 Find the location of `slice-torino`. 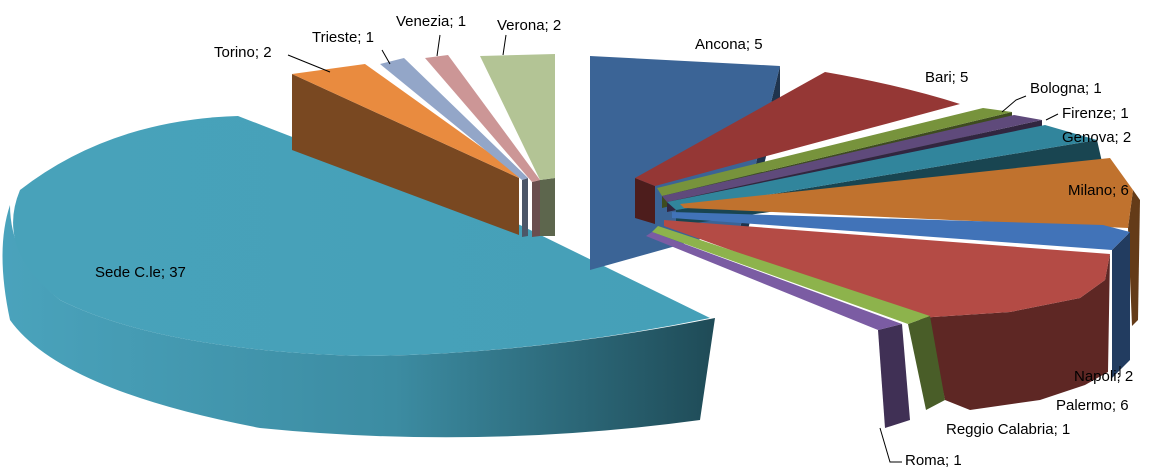

slice-torino is located at coordinates (405, 149).